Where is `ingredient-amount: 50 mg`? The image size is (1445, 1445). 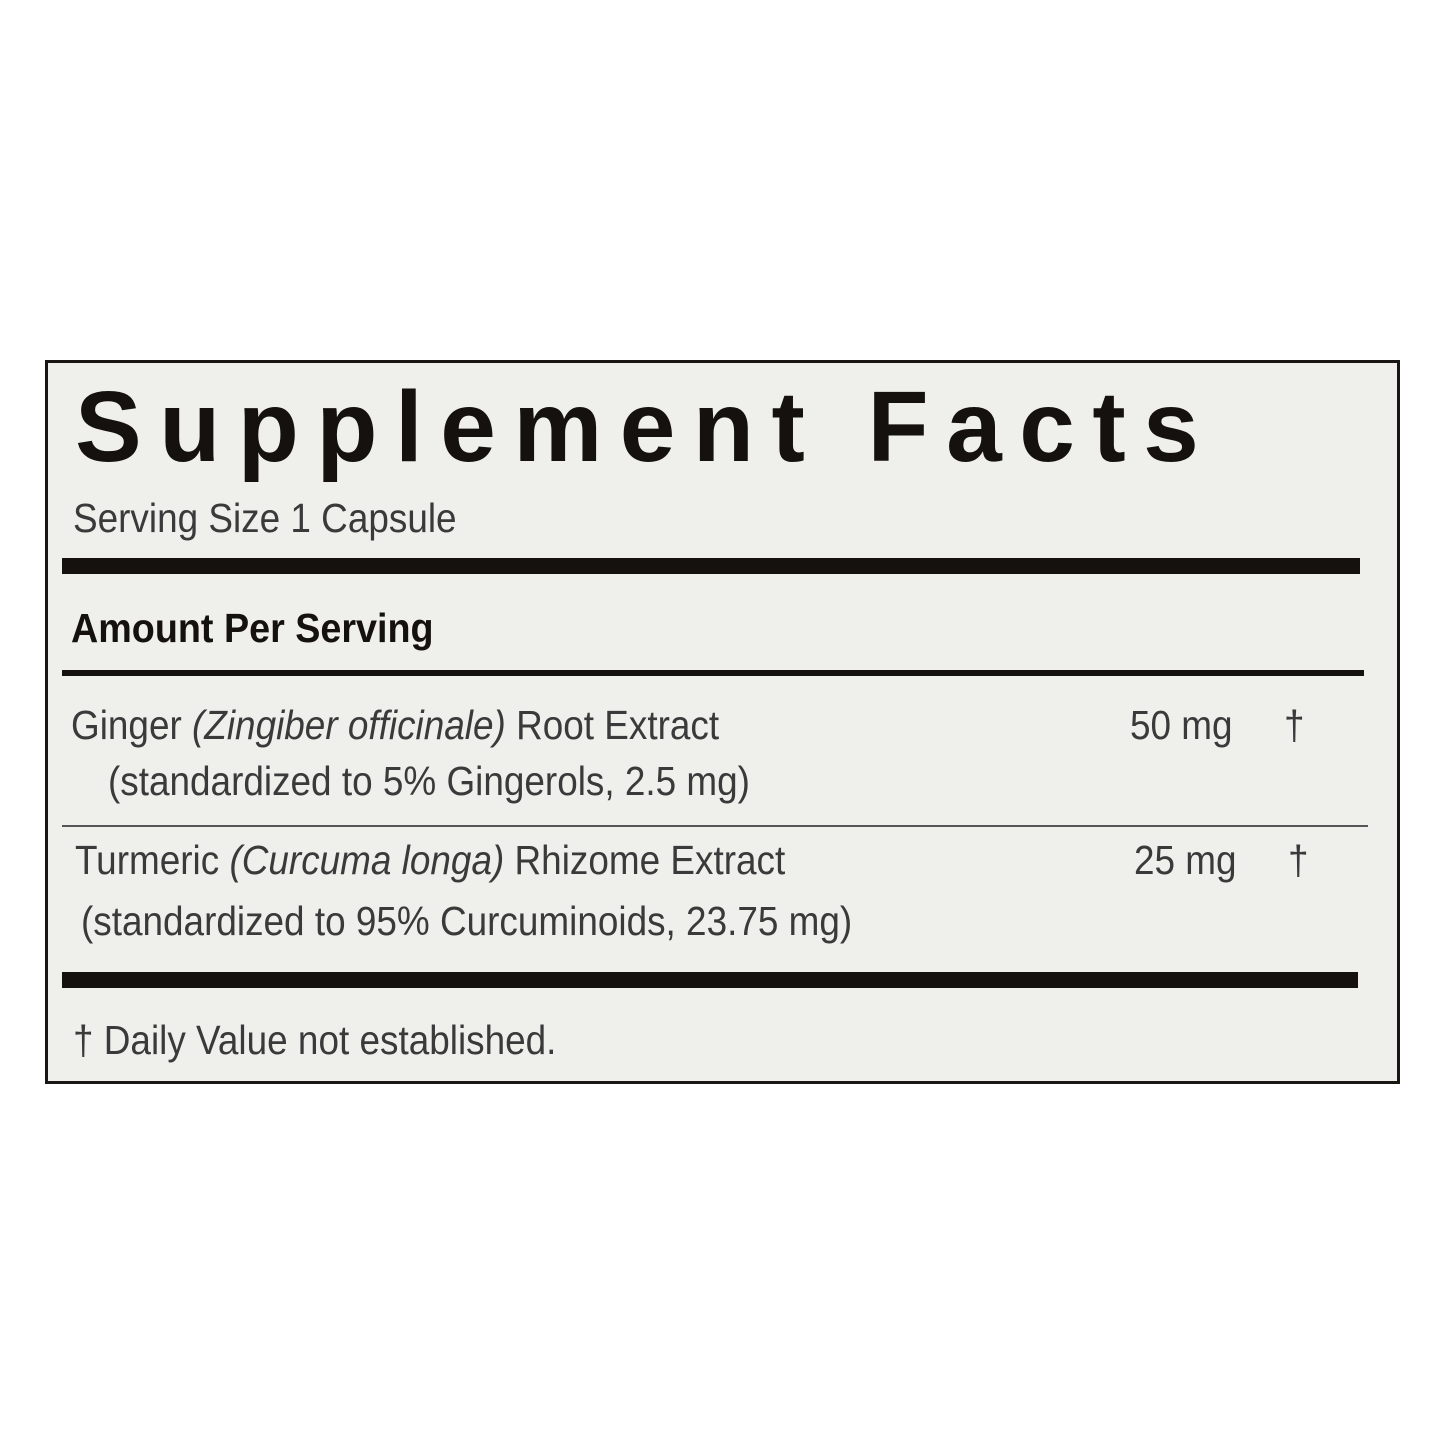
ingredient-amount: 50 mg is located at coordinates (1181, 725).